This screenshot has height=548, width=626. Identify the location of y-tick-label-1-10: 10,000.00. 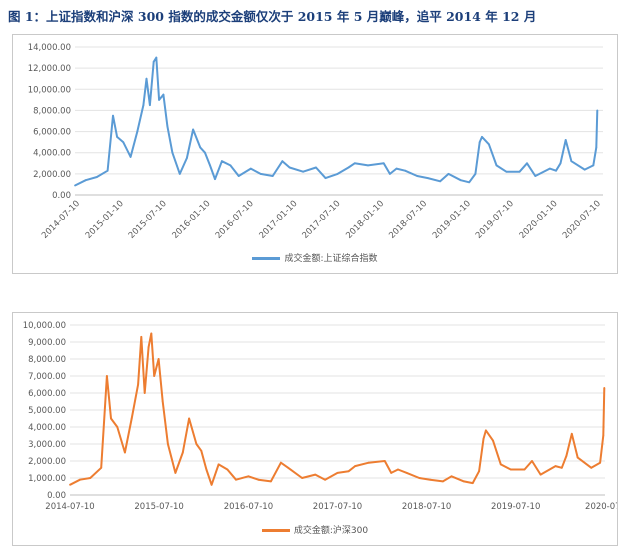
(44, 326).